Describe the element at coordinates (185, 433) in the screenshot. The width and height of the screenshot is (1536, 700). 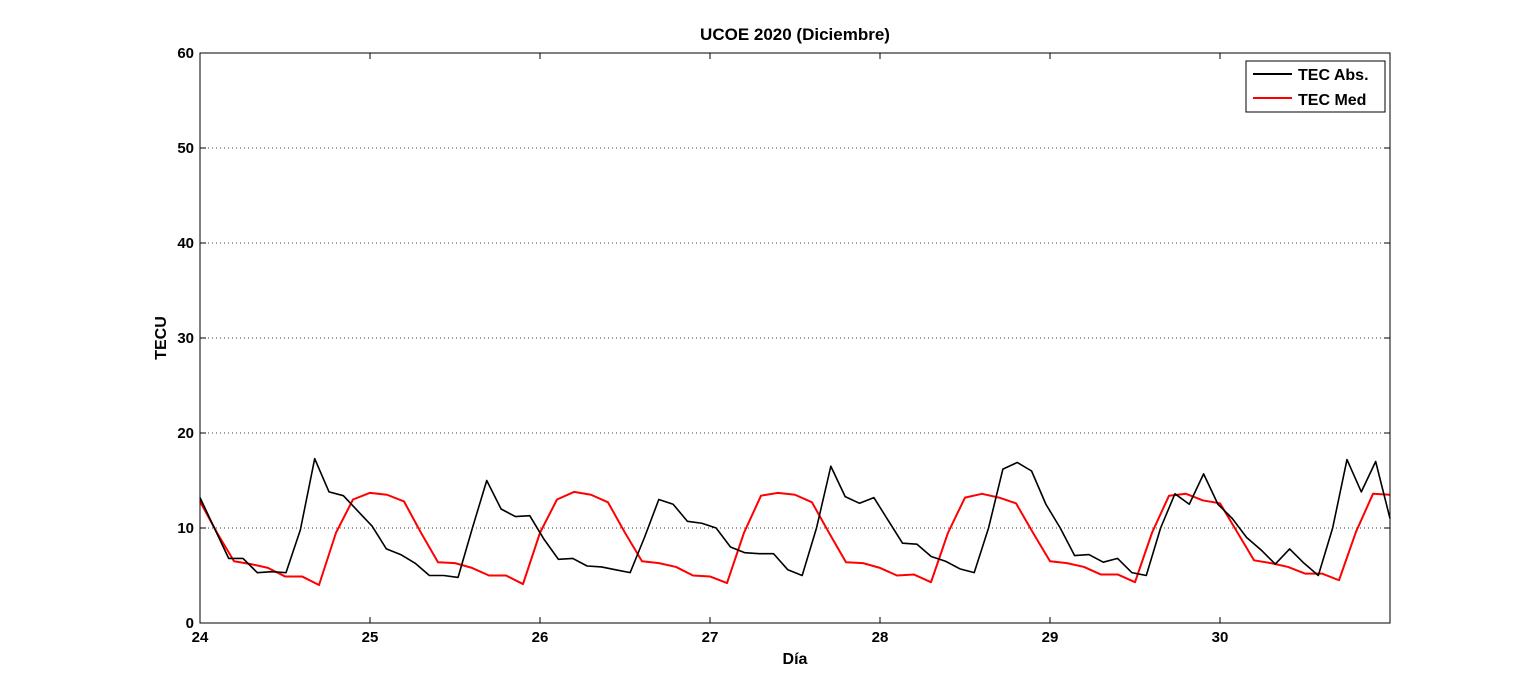
I see `y-tick-label: 20` at that location.